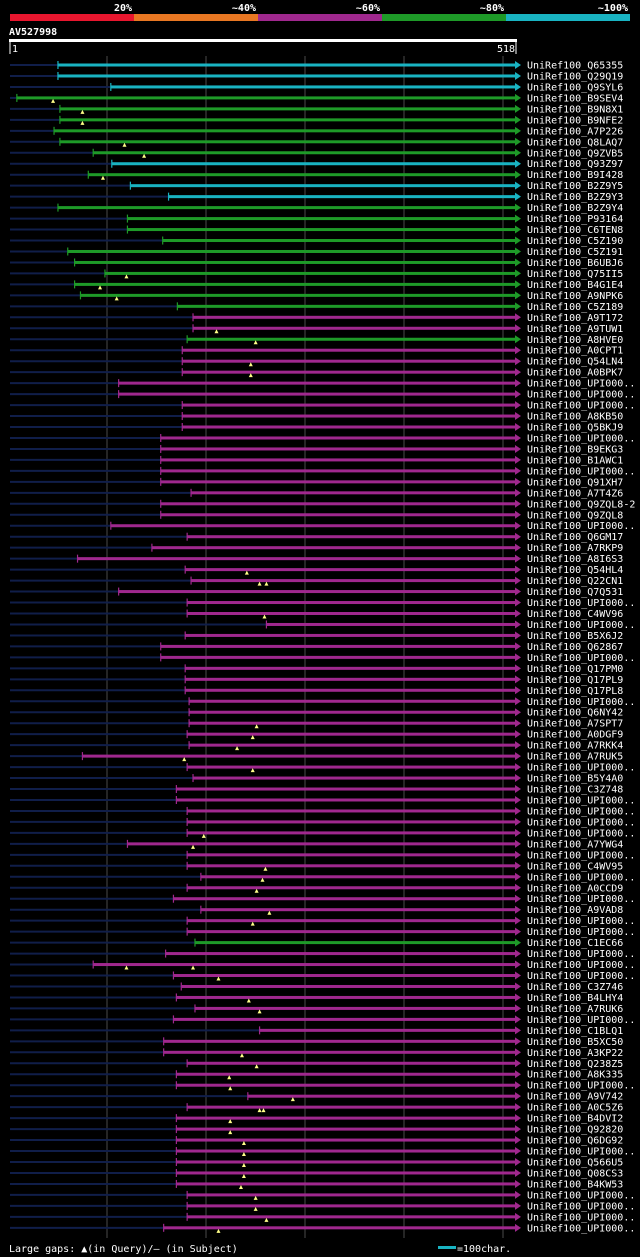 This screenshot has height=1257, width=640. Describe the element at coordinates (575, 757) in the screenshot. I see `hit-label: UniRef100_A7RUK5` at that location.